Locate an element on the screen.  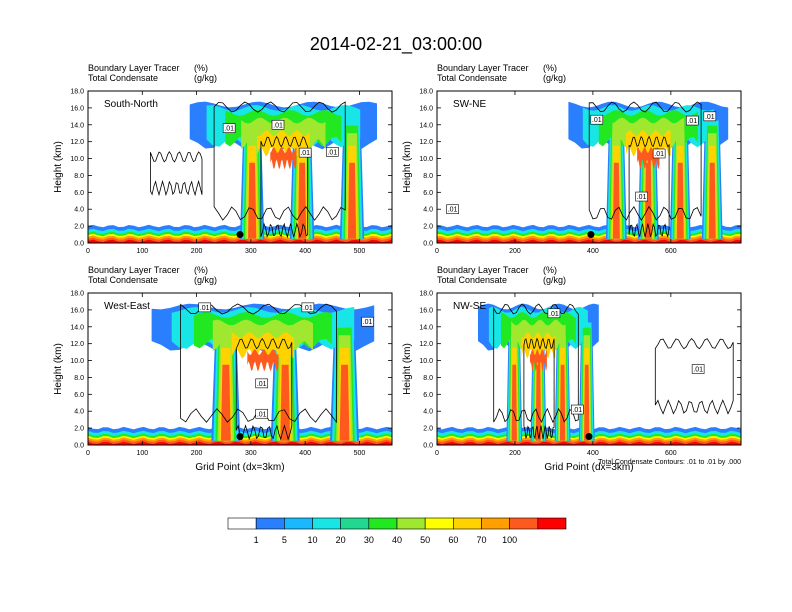
x-tick-label: 0 is located at coordinates (437, 453).